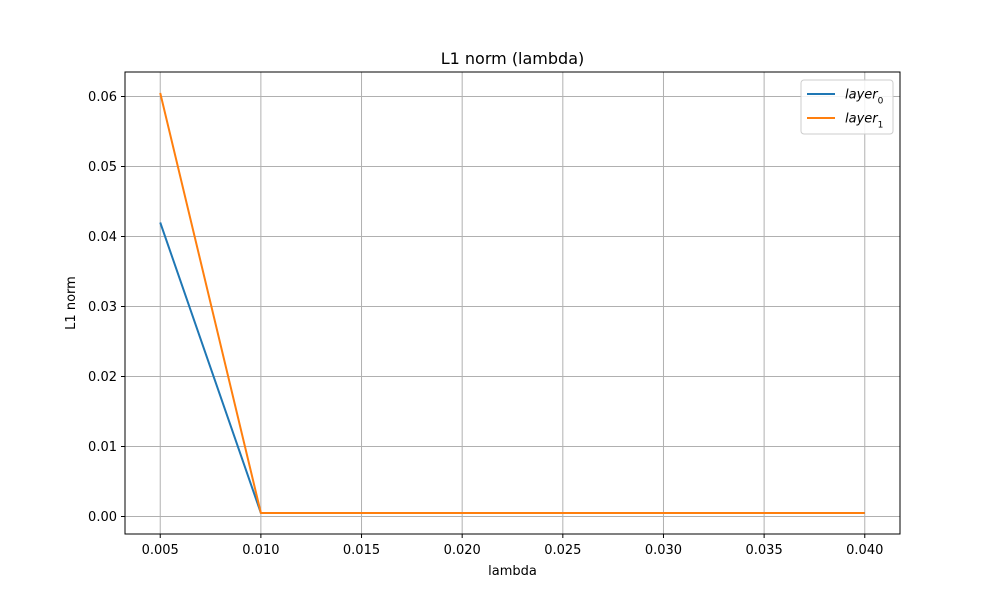 Image resolution: width=1000 pixels, height=600 pixels. What do you see at coordinates (102, 237) in the screenshot?
I see `y-tick-label: 0.04` at bounding box center [102, 237].